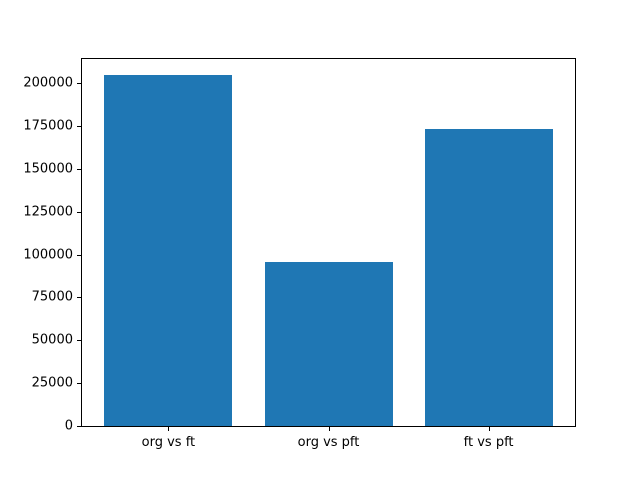 The height and width of the screenshot is (480, 640). I want to click on y-tick-label: 175000, so click(48, 126).